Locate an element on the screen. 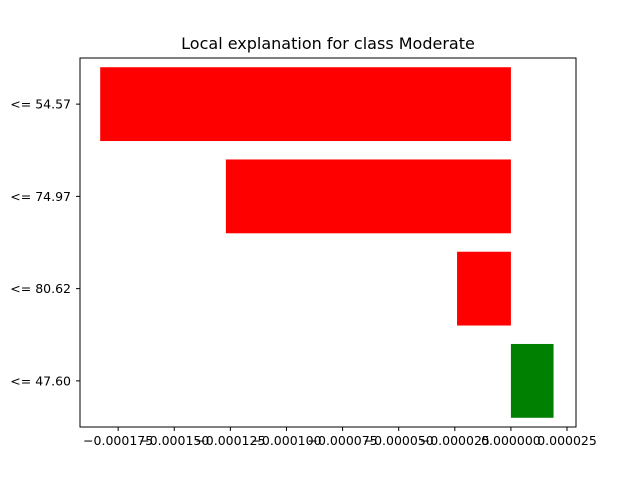  x-tick-label: −0.000100 is located at coordinates (286, 440).